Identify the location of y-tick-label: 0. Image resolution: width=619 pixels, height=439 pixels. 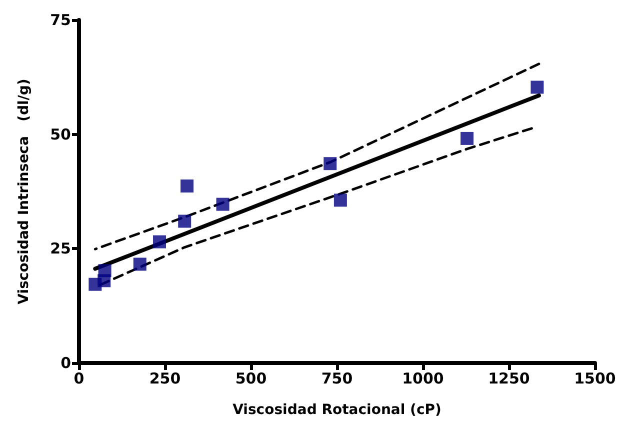
(65, 363).